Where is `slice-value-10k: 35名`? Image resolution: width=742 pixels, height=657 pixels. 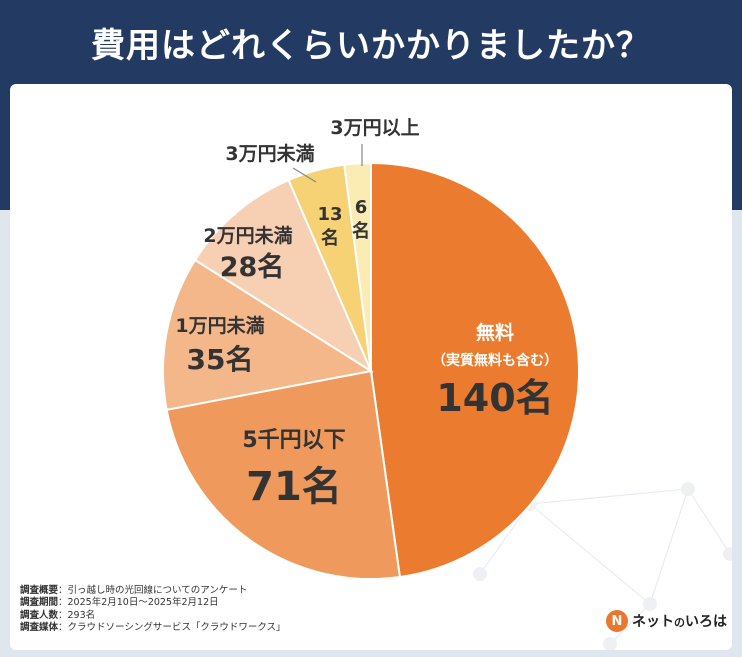 slice-value-10k: 35名 is located at coordinates (220, 359).